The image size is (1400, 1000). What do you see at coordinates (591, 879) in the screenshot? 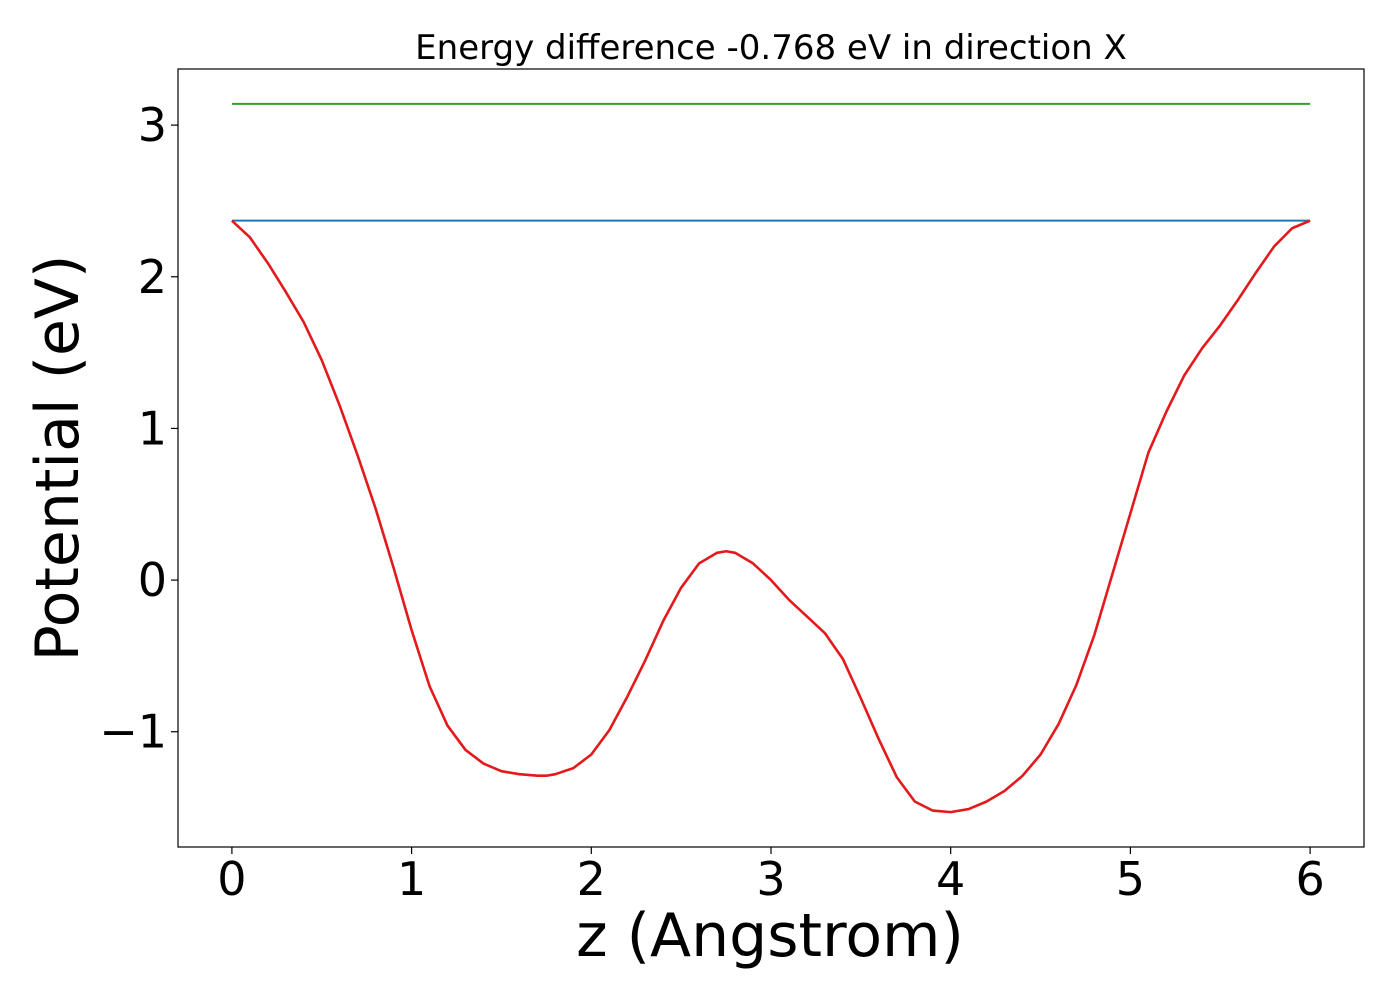
I see `x-tick-label: 2` at bounding box center [591, 879].